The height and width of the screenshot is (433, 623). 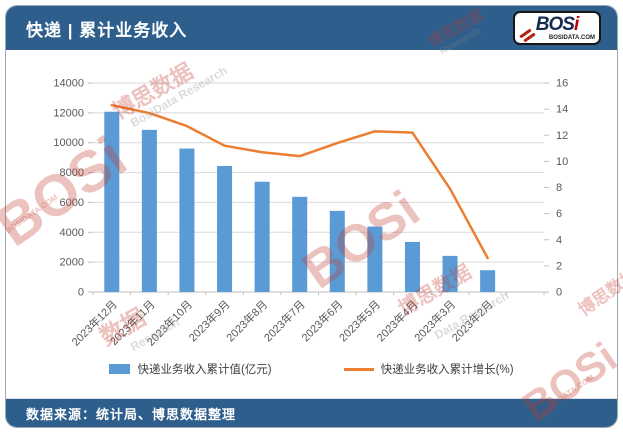 I want to click on bar-2023年4月, so click(x=412, y=266).